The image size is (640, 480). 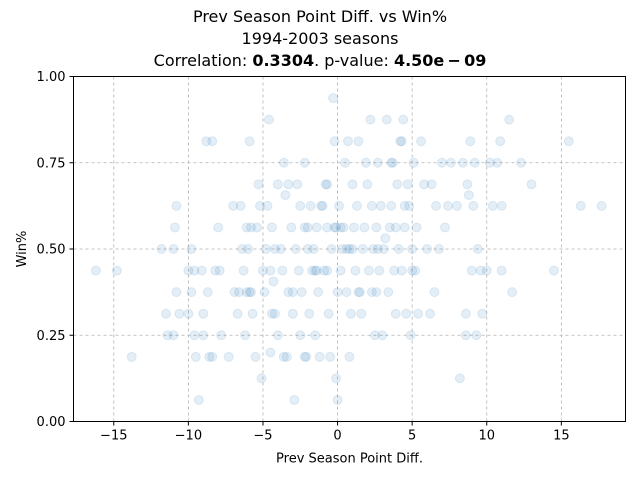 I want to click on x-tick-label: −5, so click(x=262, y=436).